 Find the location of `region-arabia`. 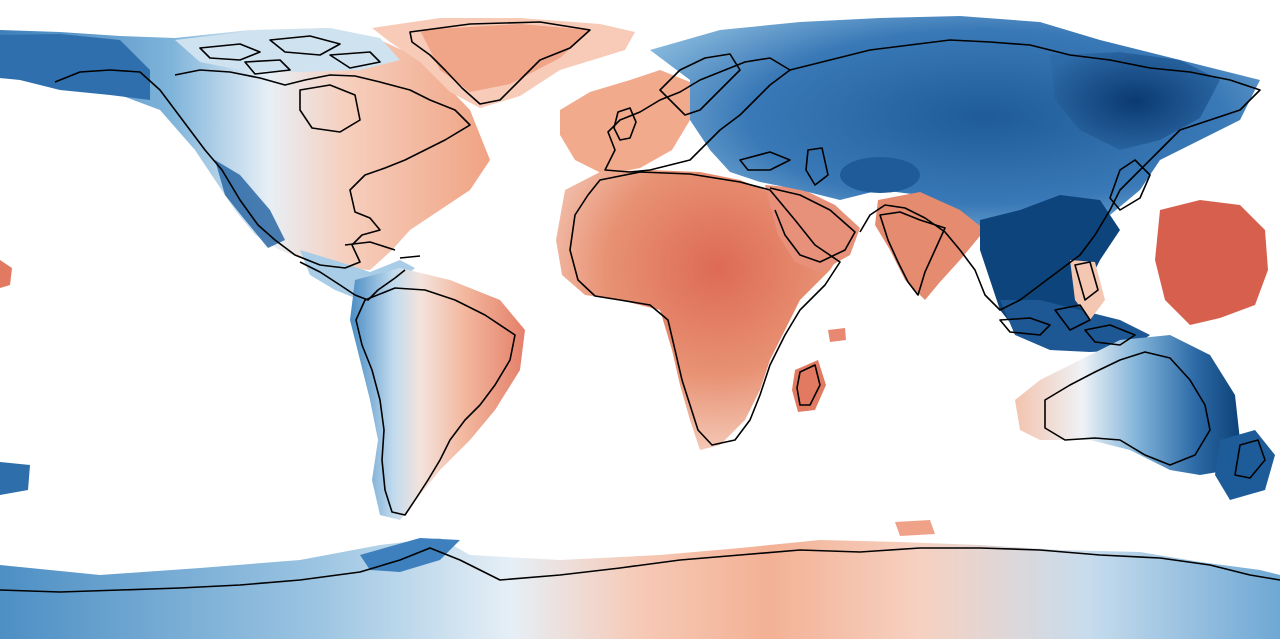

region-arabia is located at coordinates (812, 228).